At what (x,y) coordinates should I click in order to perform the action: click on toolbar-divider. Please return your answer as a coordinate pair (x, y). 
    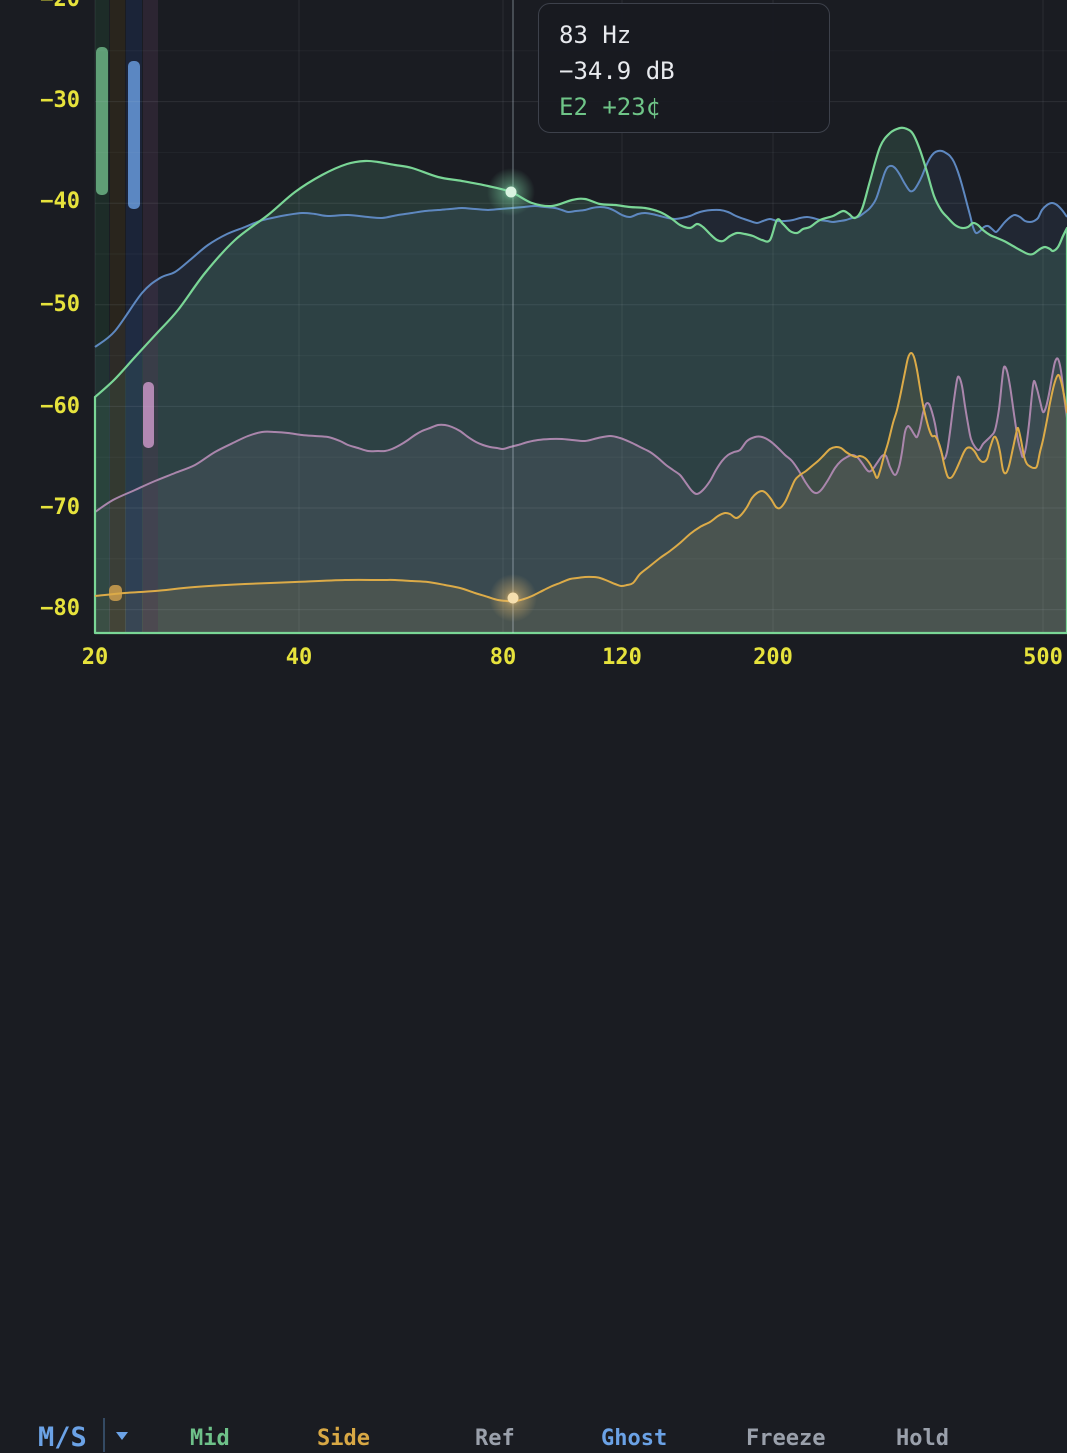
    Looking at the image, I should click on (104, 1435).